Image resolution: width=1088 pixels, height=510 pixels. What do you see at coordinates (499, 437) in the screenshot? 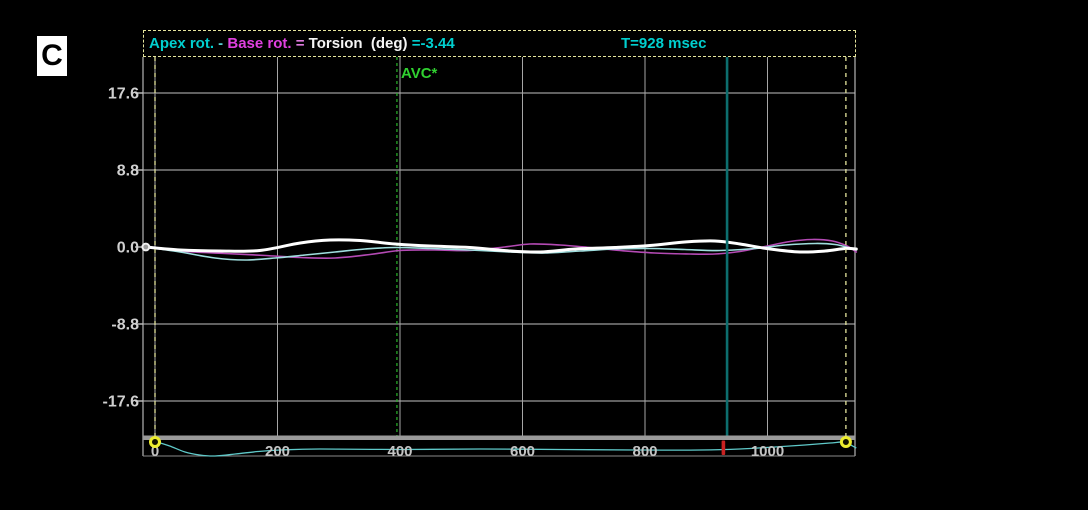
I see `ecg-strip-top-band` at bounding box center [499, 437].